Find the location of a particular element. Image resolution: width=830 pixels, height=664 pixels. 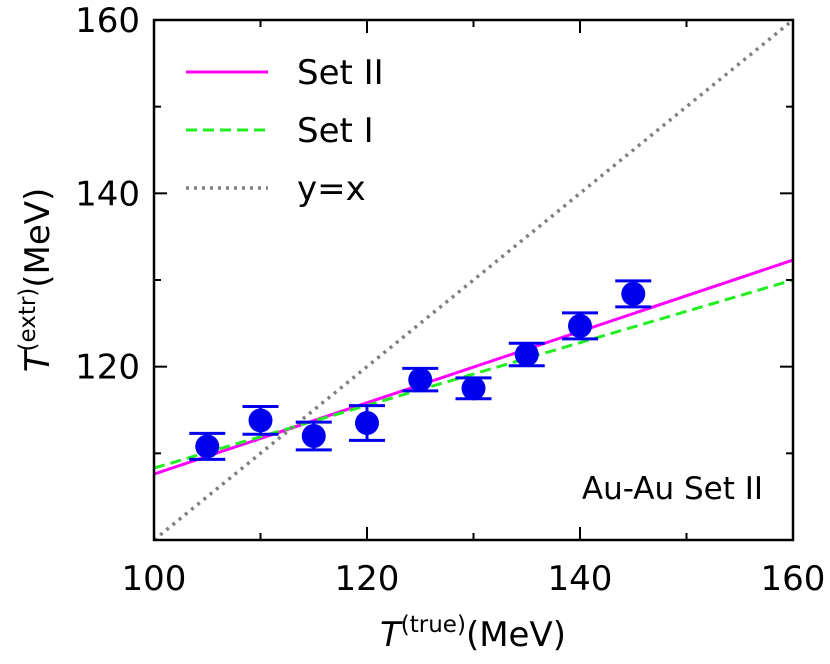

y-axis-unit: (MeV) is located at coordinates (38, 238).